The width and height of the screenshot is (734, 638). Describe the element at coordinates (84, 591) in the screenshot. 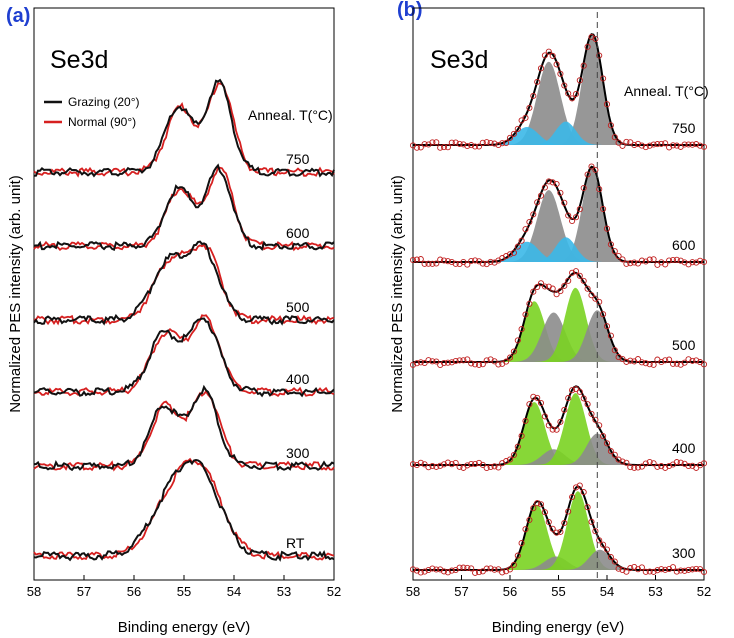

I see `panel-a-tick-label: 57` at that location.